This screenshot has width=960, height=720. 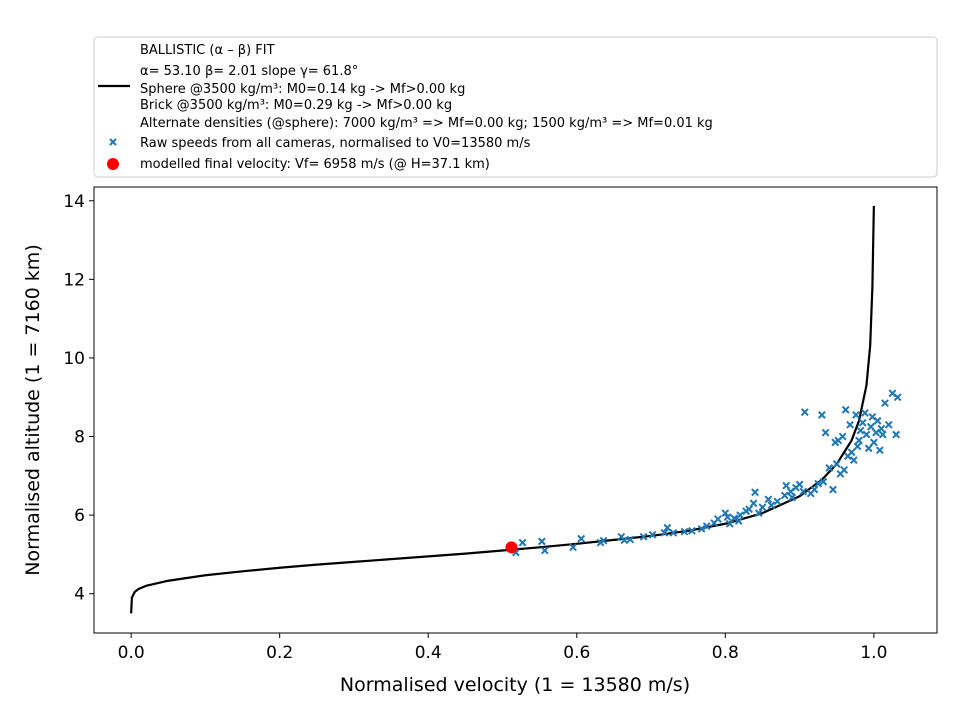 What do you see at coordinates (79, 516) in the screenshot?
I see `y-tick-label: 6` at bounding box center [79, 516].